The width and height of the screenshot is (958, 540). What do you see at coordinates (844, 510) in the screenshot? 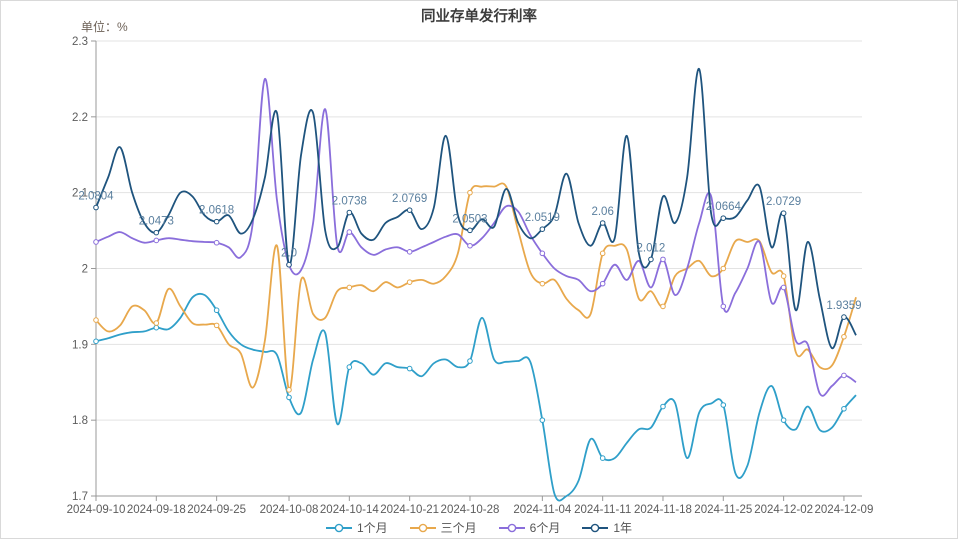
I see `x-axis-tick-label: 2024-12-09` at bounding box center [844, 510].